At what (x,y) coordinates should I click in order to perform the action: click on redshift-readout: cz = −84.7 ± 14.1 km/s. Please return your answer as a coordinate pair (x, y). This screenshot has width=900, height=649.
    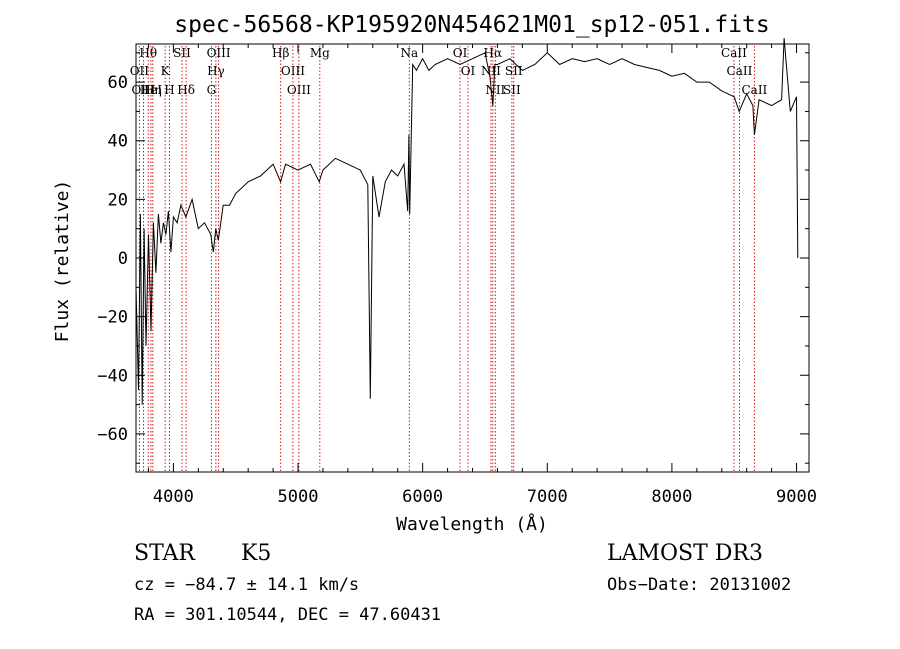
    Looking at the image, I should click on (247, 585).